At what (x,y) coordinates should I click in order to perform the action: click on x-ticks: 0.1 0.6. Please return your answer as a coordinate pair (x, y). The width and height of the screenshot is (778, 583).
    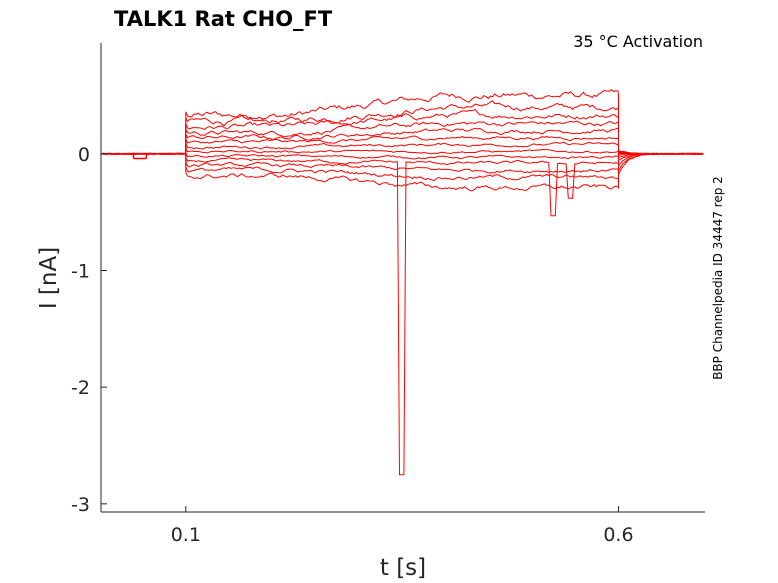
    Looking at the image, I should click on (402, 526).